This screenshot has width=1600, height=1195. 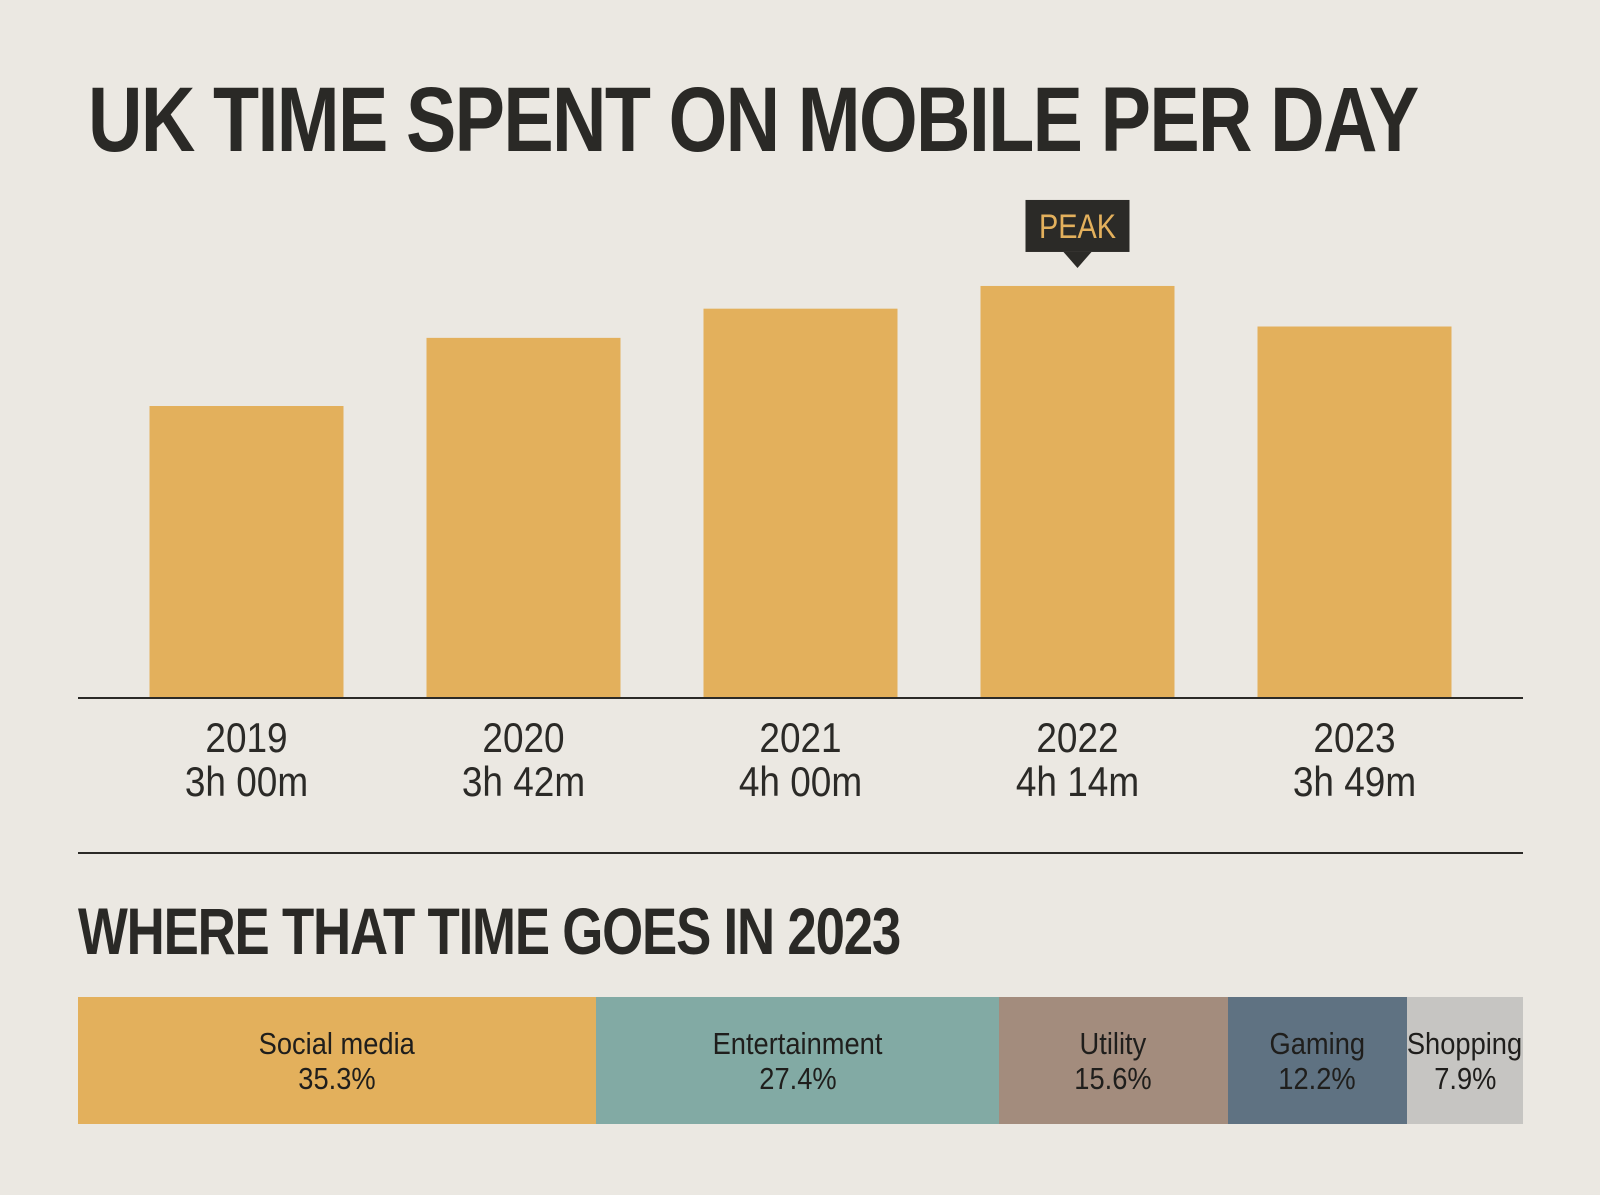 What do you see at coordinates (1077, 491) in the screenshot?
I see `bar-2022` at bounding box center [1077, 491].